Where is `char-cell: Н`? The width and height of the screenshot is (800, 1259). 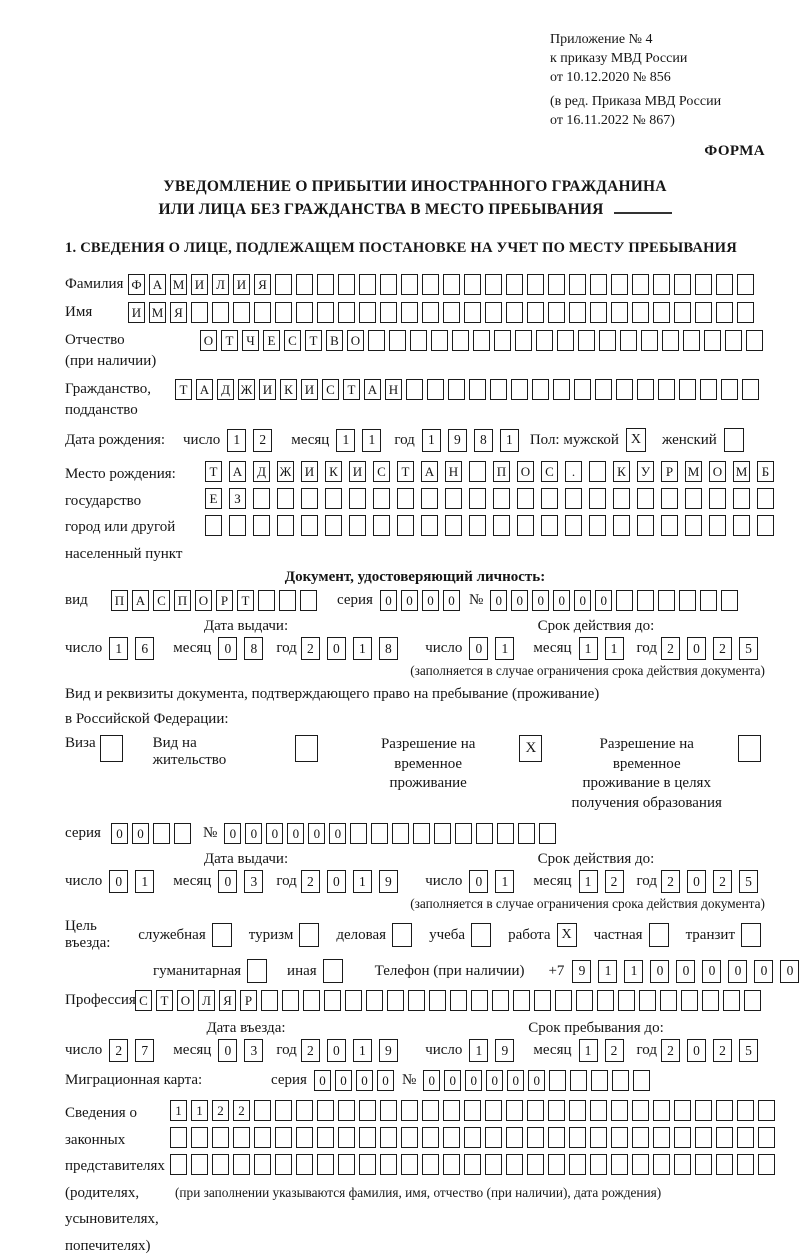
char-cell: Н is located at coordinates (393, 389).